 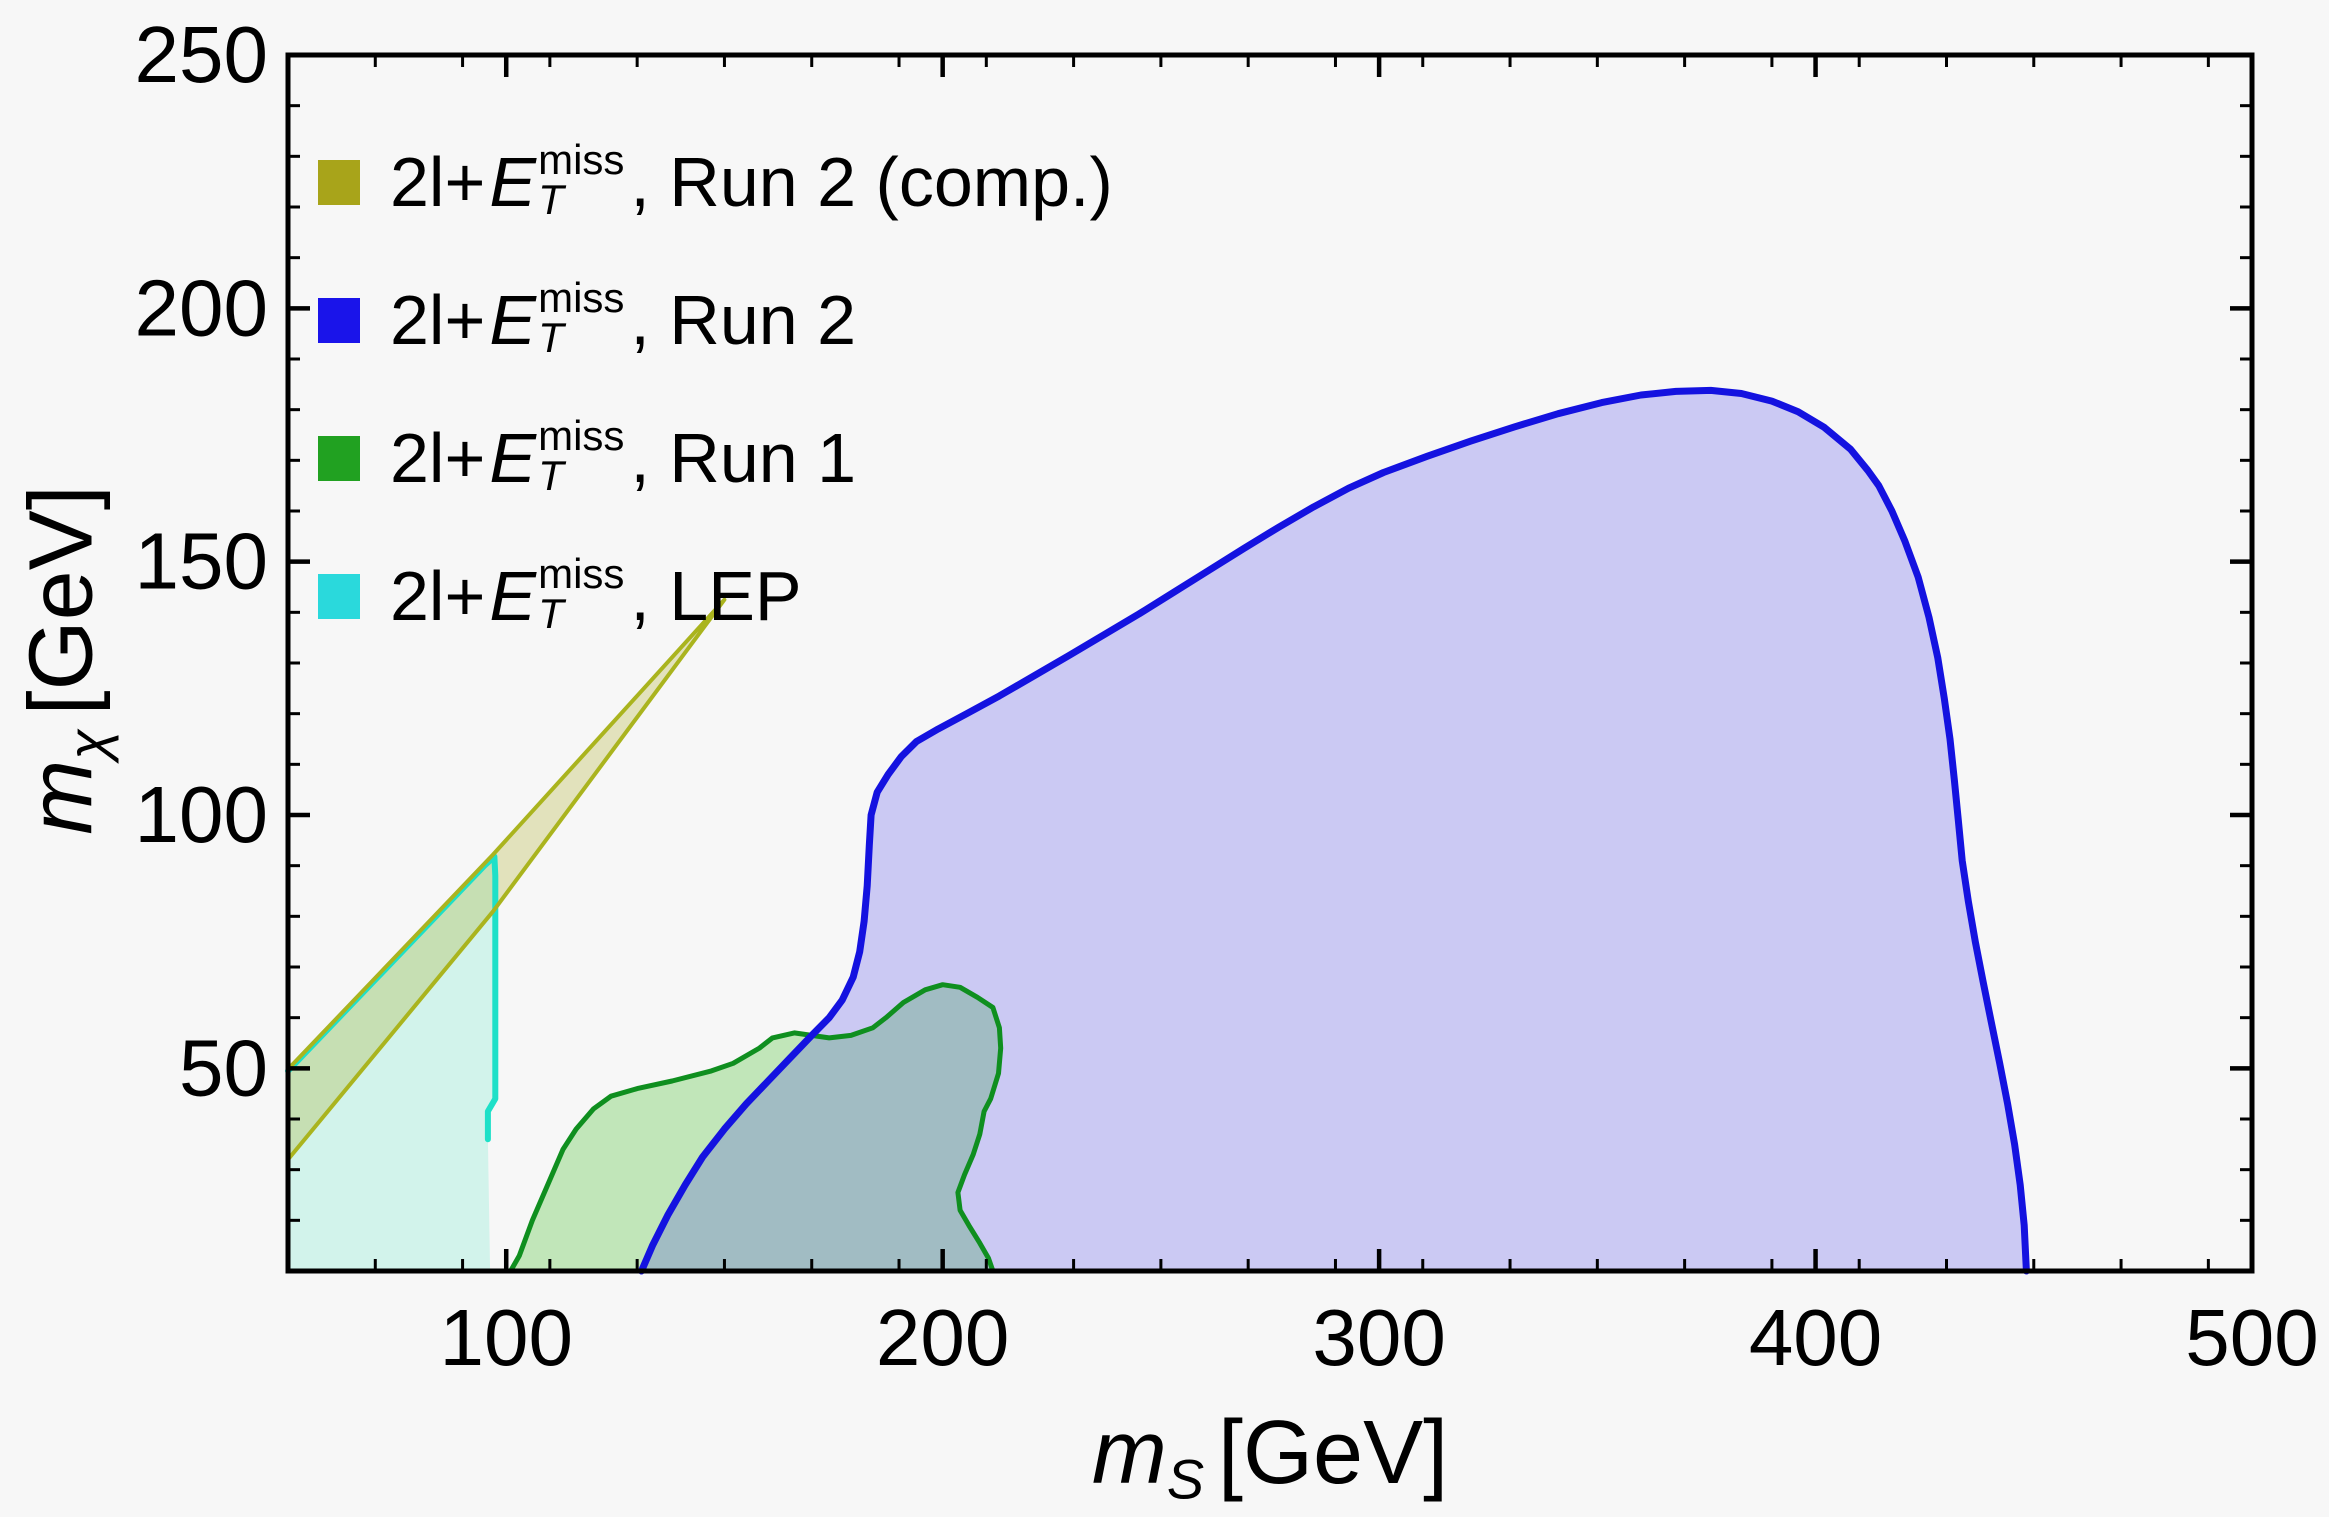 What do you see at coordinates (223, 1067) in the screenshot?
I see `y-tick-label: 50` at bounding box center [223, 1067].